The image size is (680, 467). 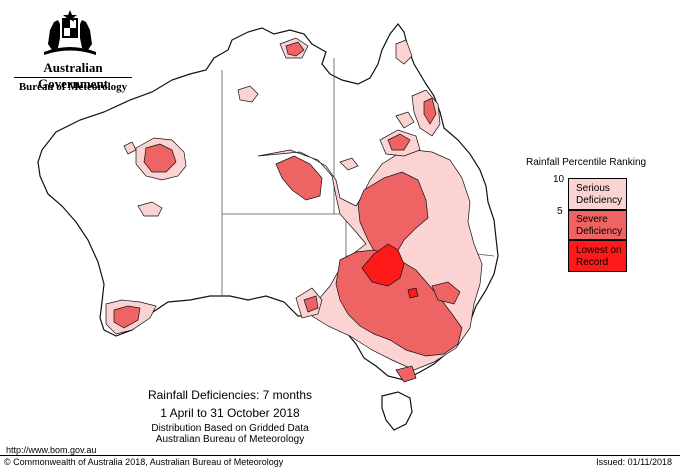 I want to click on legend-label-line: Record, so click(x=592, y=262).